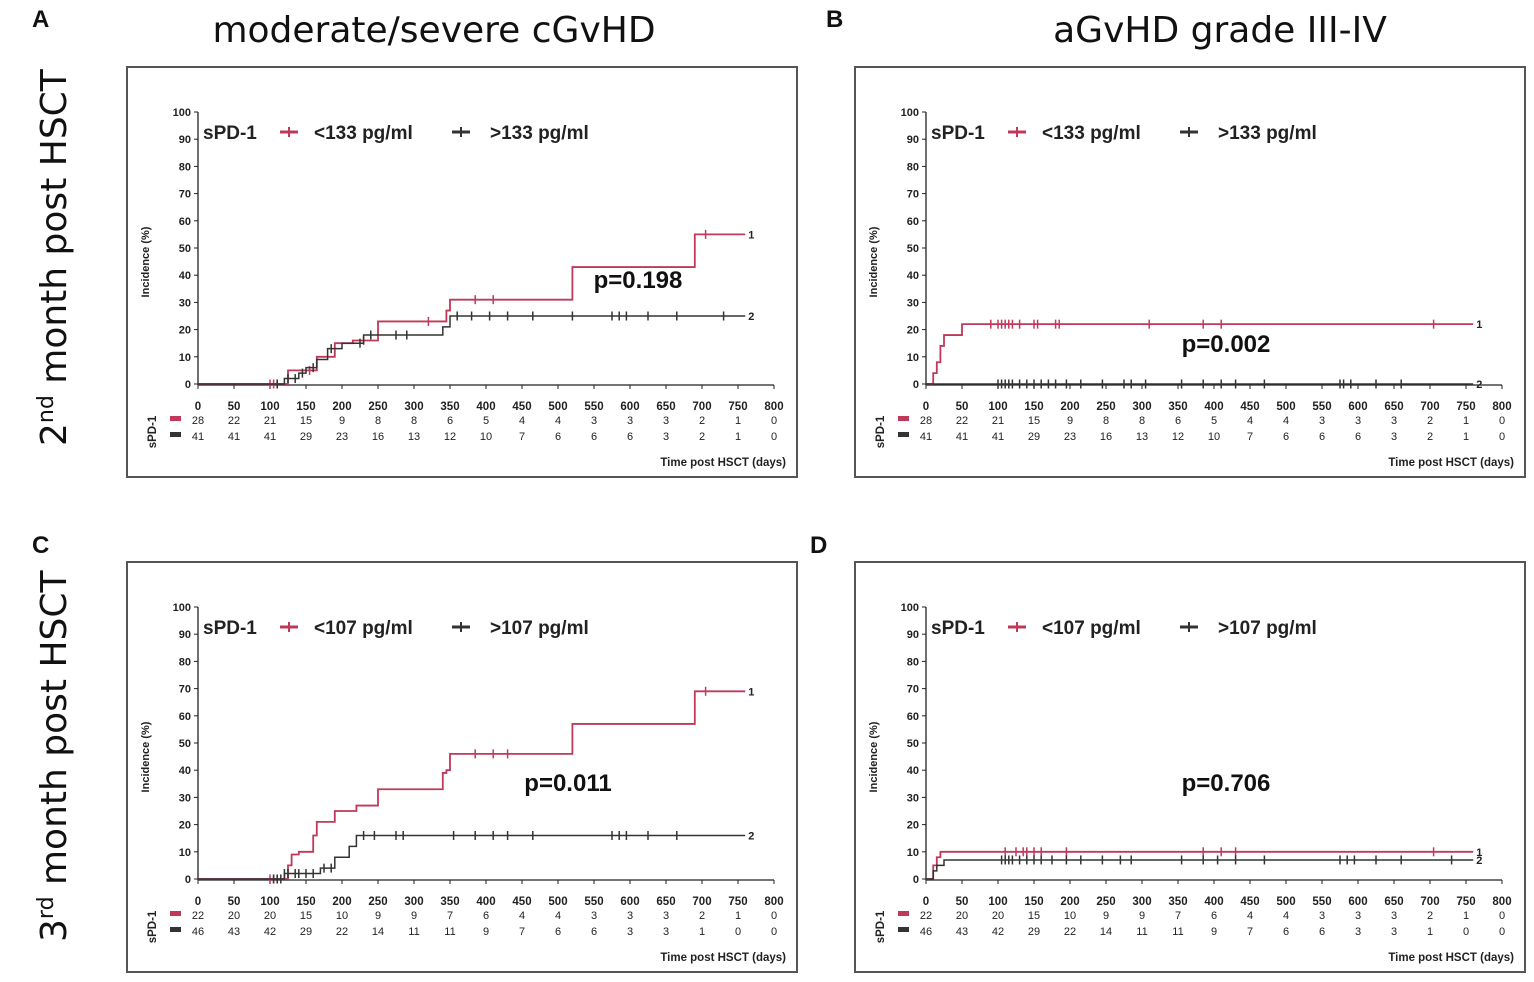 The height and width of the screenshot is (982, 1534). Describe the element at coordinates (363, 133) in the screenshot. I see `legend-label: <133 pg/ml` at that location.